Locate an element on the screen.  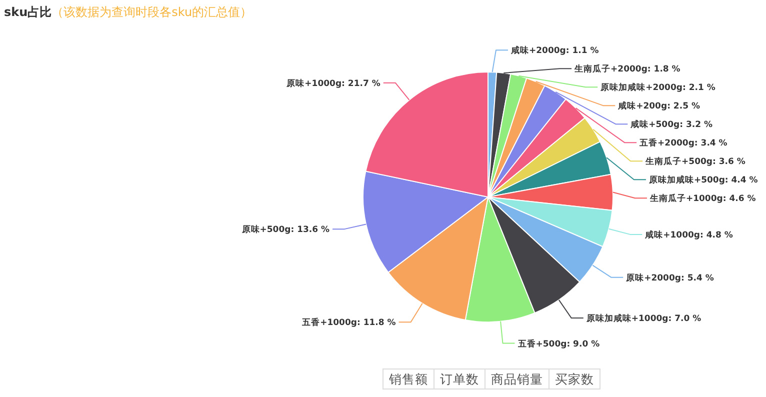
value-label: : 7.0 % is located at coordinates (685, 319).